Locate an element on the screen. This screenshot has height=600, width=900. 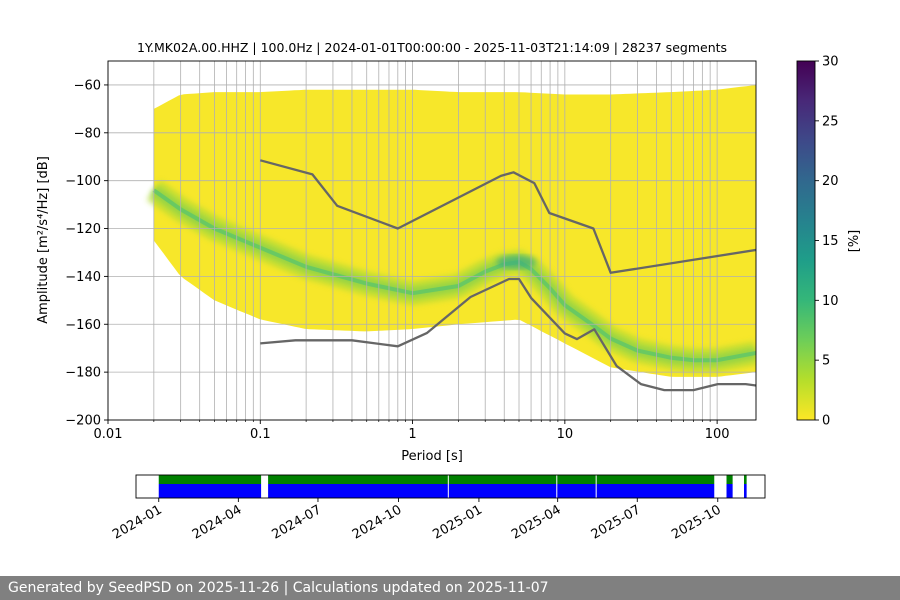
colorbar-tick-label: 15 is located at coordinates (830, 241).